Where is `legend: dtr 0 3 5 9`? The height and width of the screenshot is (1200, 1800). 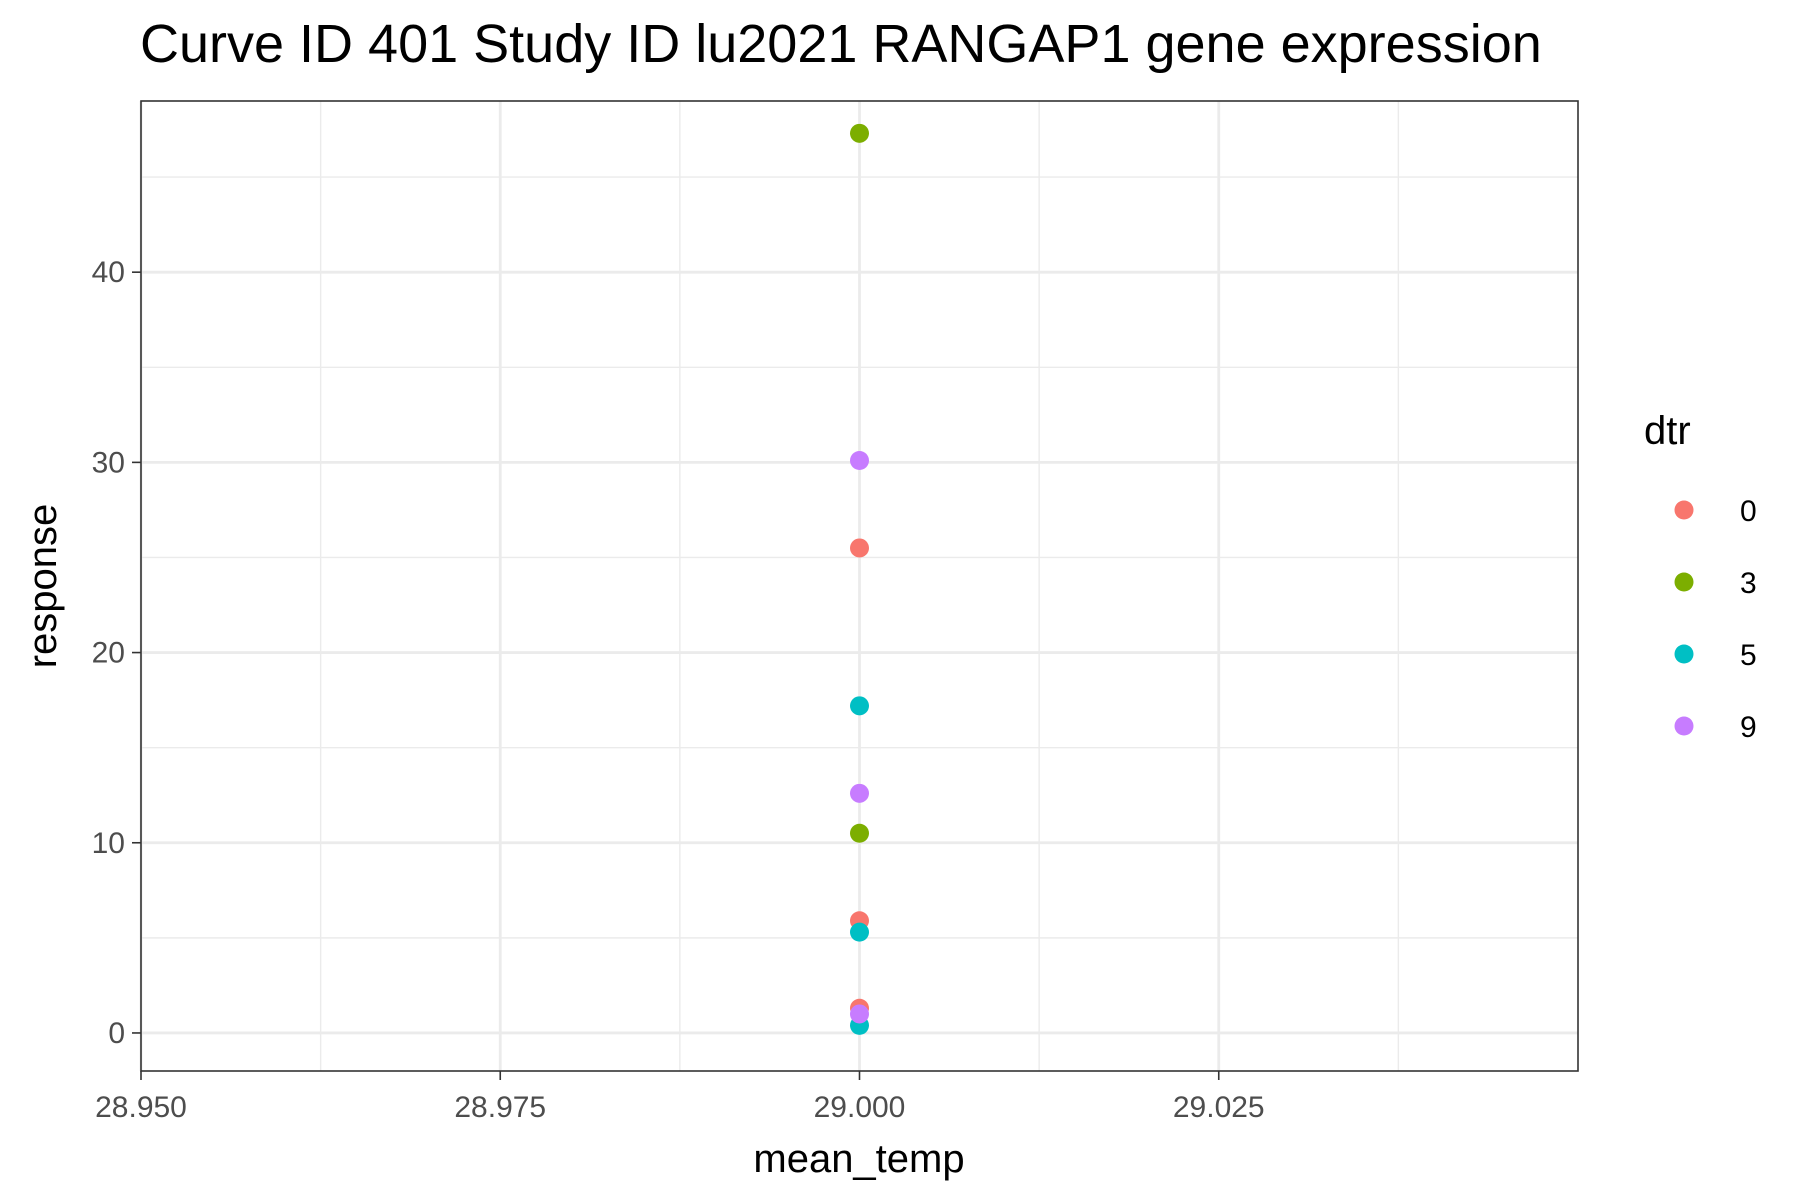
legend: dtr 0 3 5 9 is located at coordinates (1700, 576).